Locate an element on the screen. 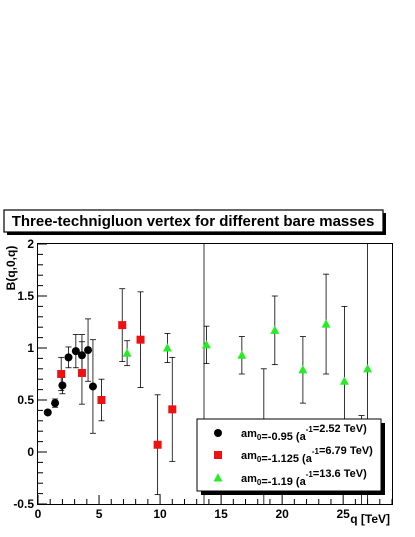 The height and width of the screenshot is (537, 415). y-tick-label: -0.5 is located at coordinates (23, 504).